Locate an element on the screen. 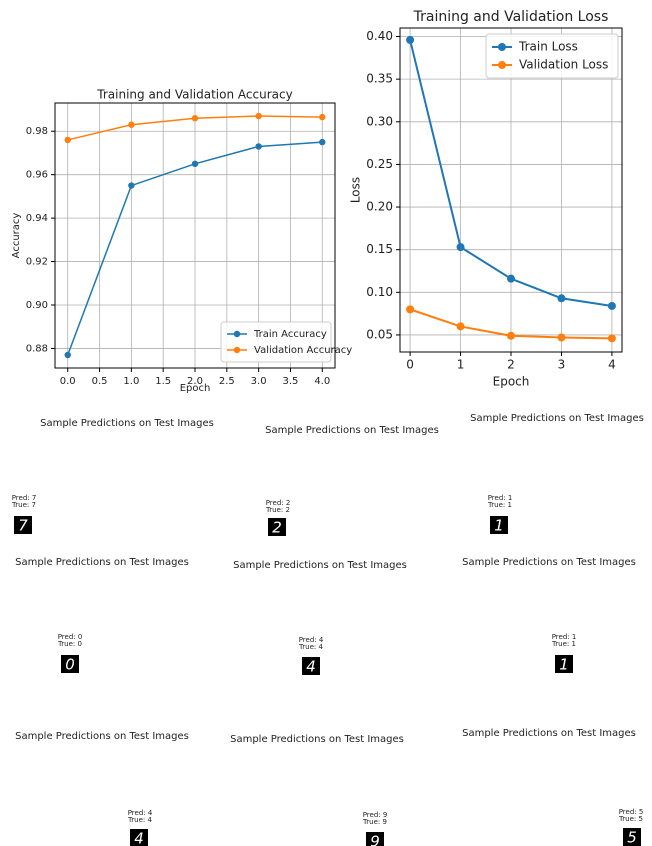  y-tick-label: 0.05 is located at coordinates (379, 334).